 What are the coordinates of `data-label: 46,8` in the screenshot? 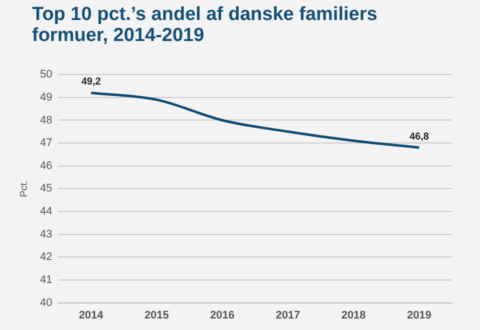 It's located at (419, 136).